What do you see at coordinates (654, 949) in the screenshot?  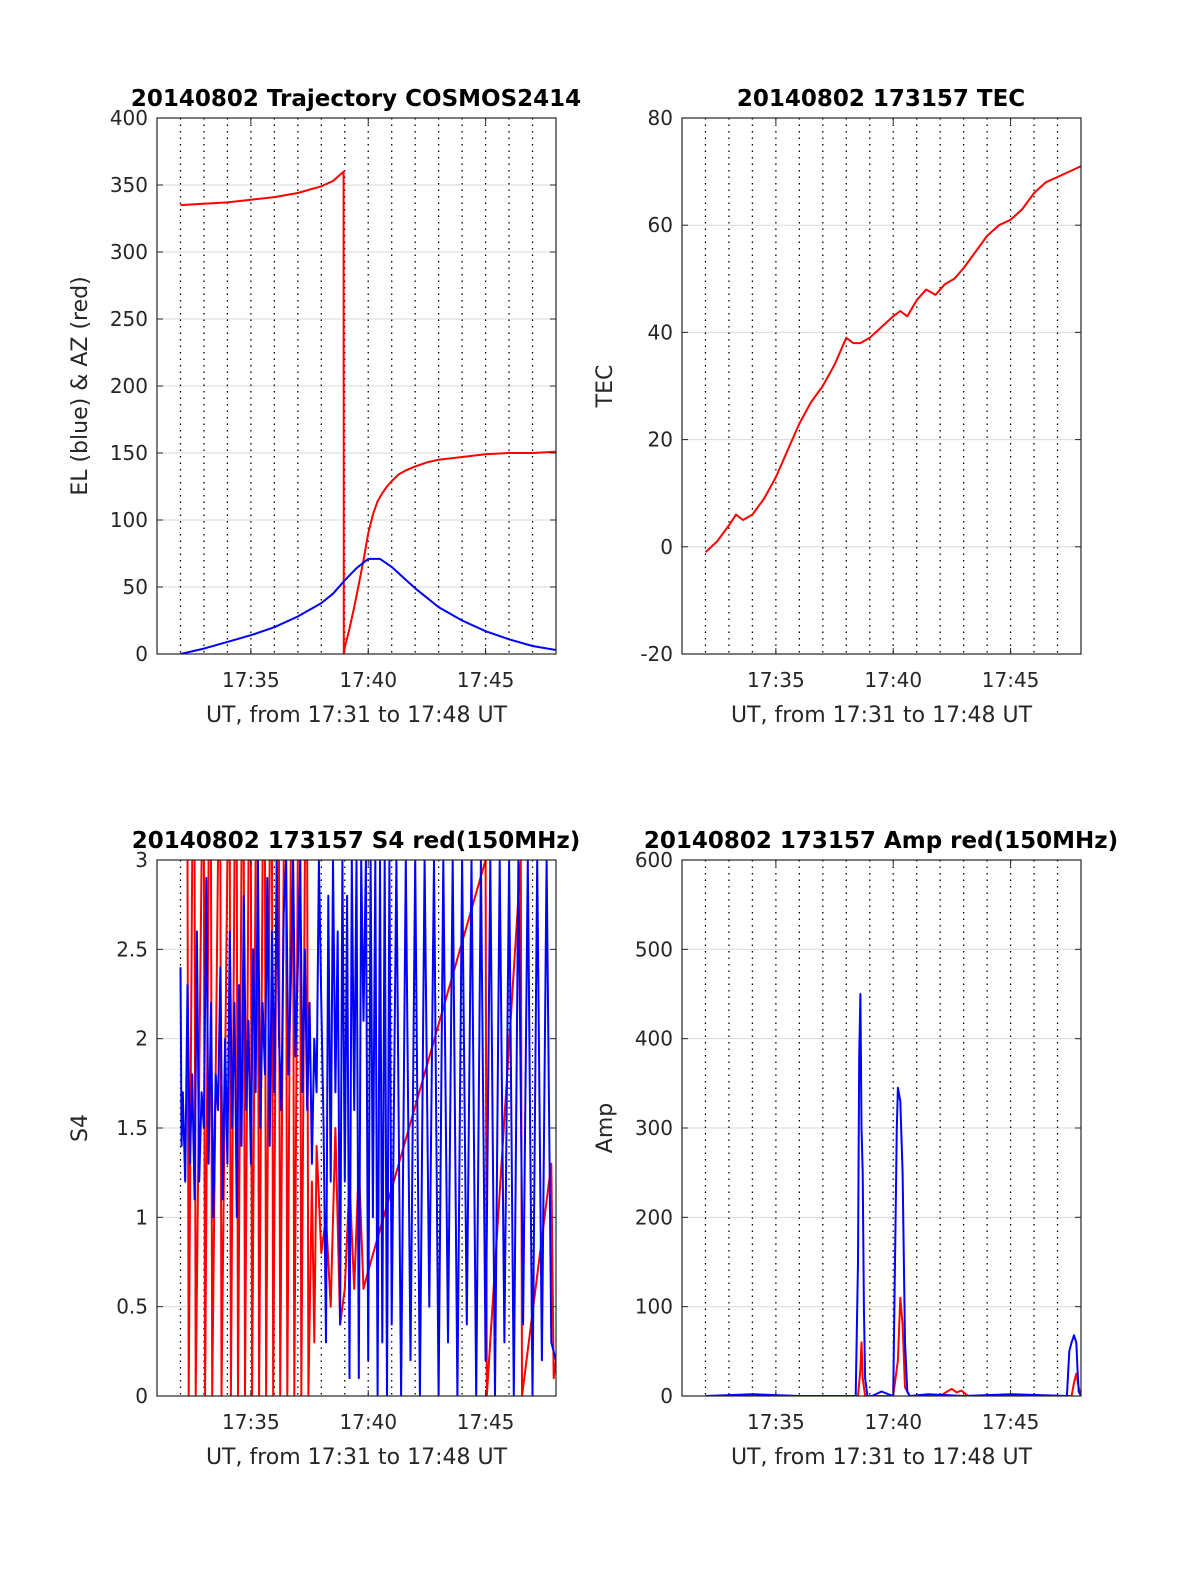 I see `y-tick-label: 500` at bounding box center [654, 949].